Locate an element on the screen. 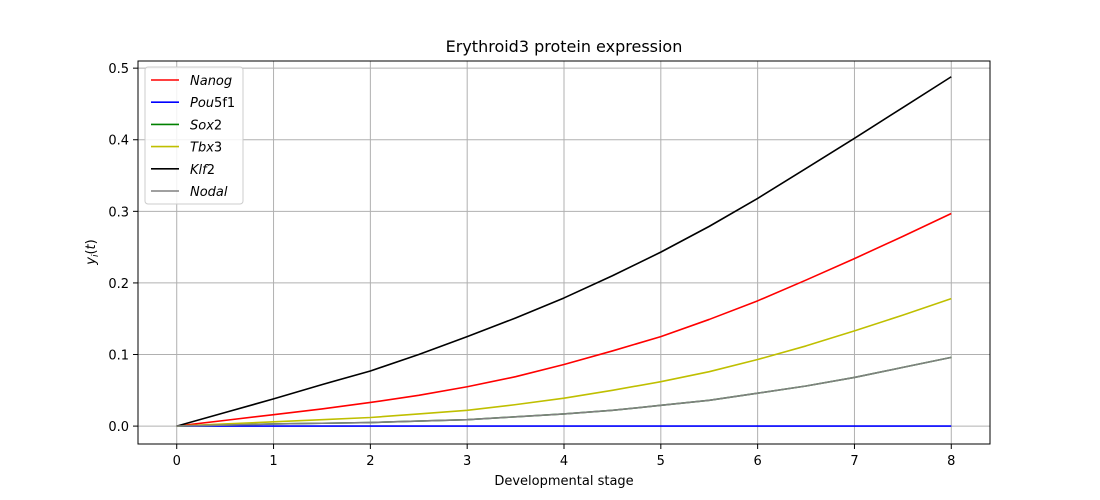 This screenshot has height=500, width=1100. x-tick-label: 3 is located at coordinates (467, 461).